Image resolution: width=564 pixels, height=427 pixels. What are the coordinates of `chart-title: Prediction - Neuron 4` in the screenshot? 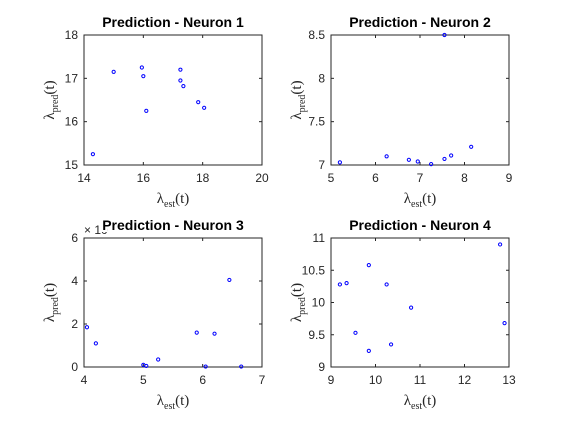 It's located at (420, 225).